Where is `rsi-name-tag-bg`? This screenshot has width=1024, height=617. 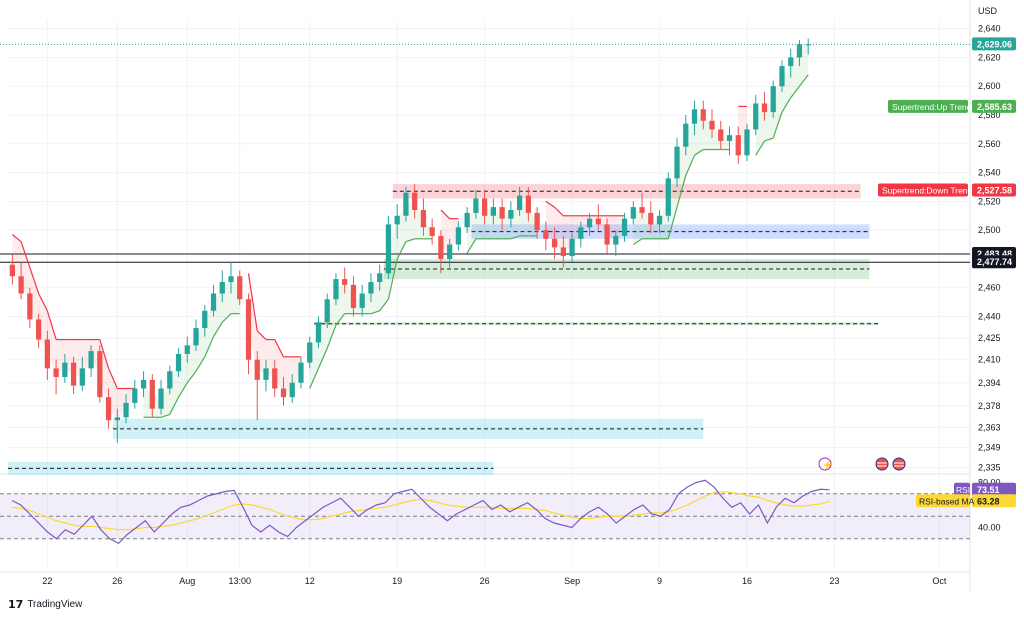
rsi-name-tag-bg is located at coordinates (962, 489).